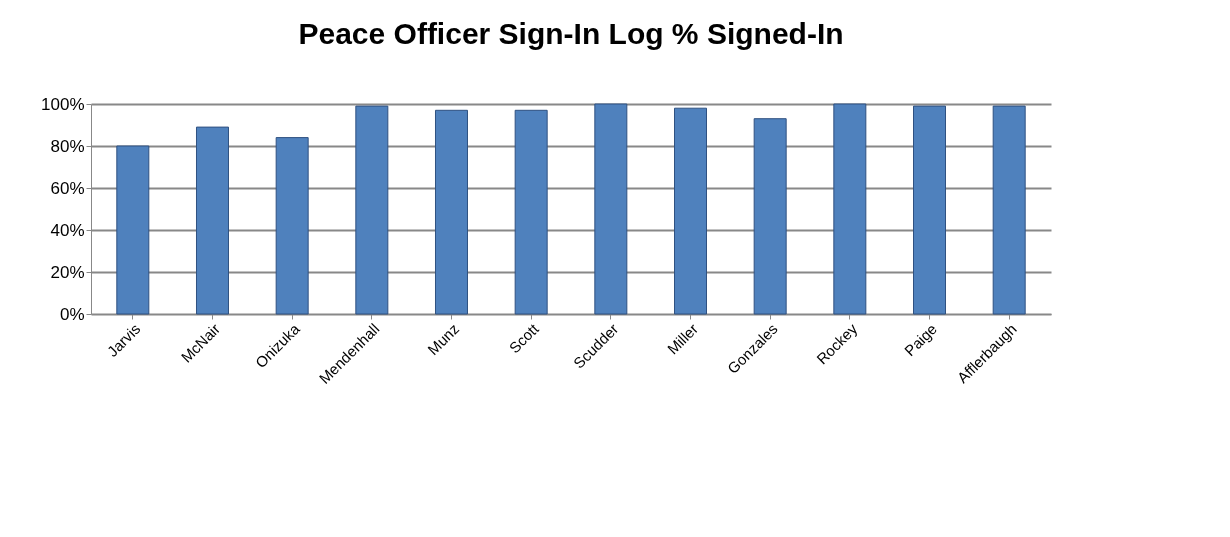 The height and width of the screenshot is (537, 1230). Describe the element at coordinates (67, 272) in the screenshot. I see `y-tick-label: 20%` at that location.